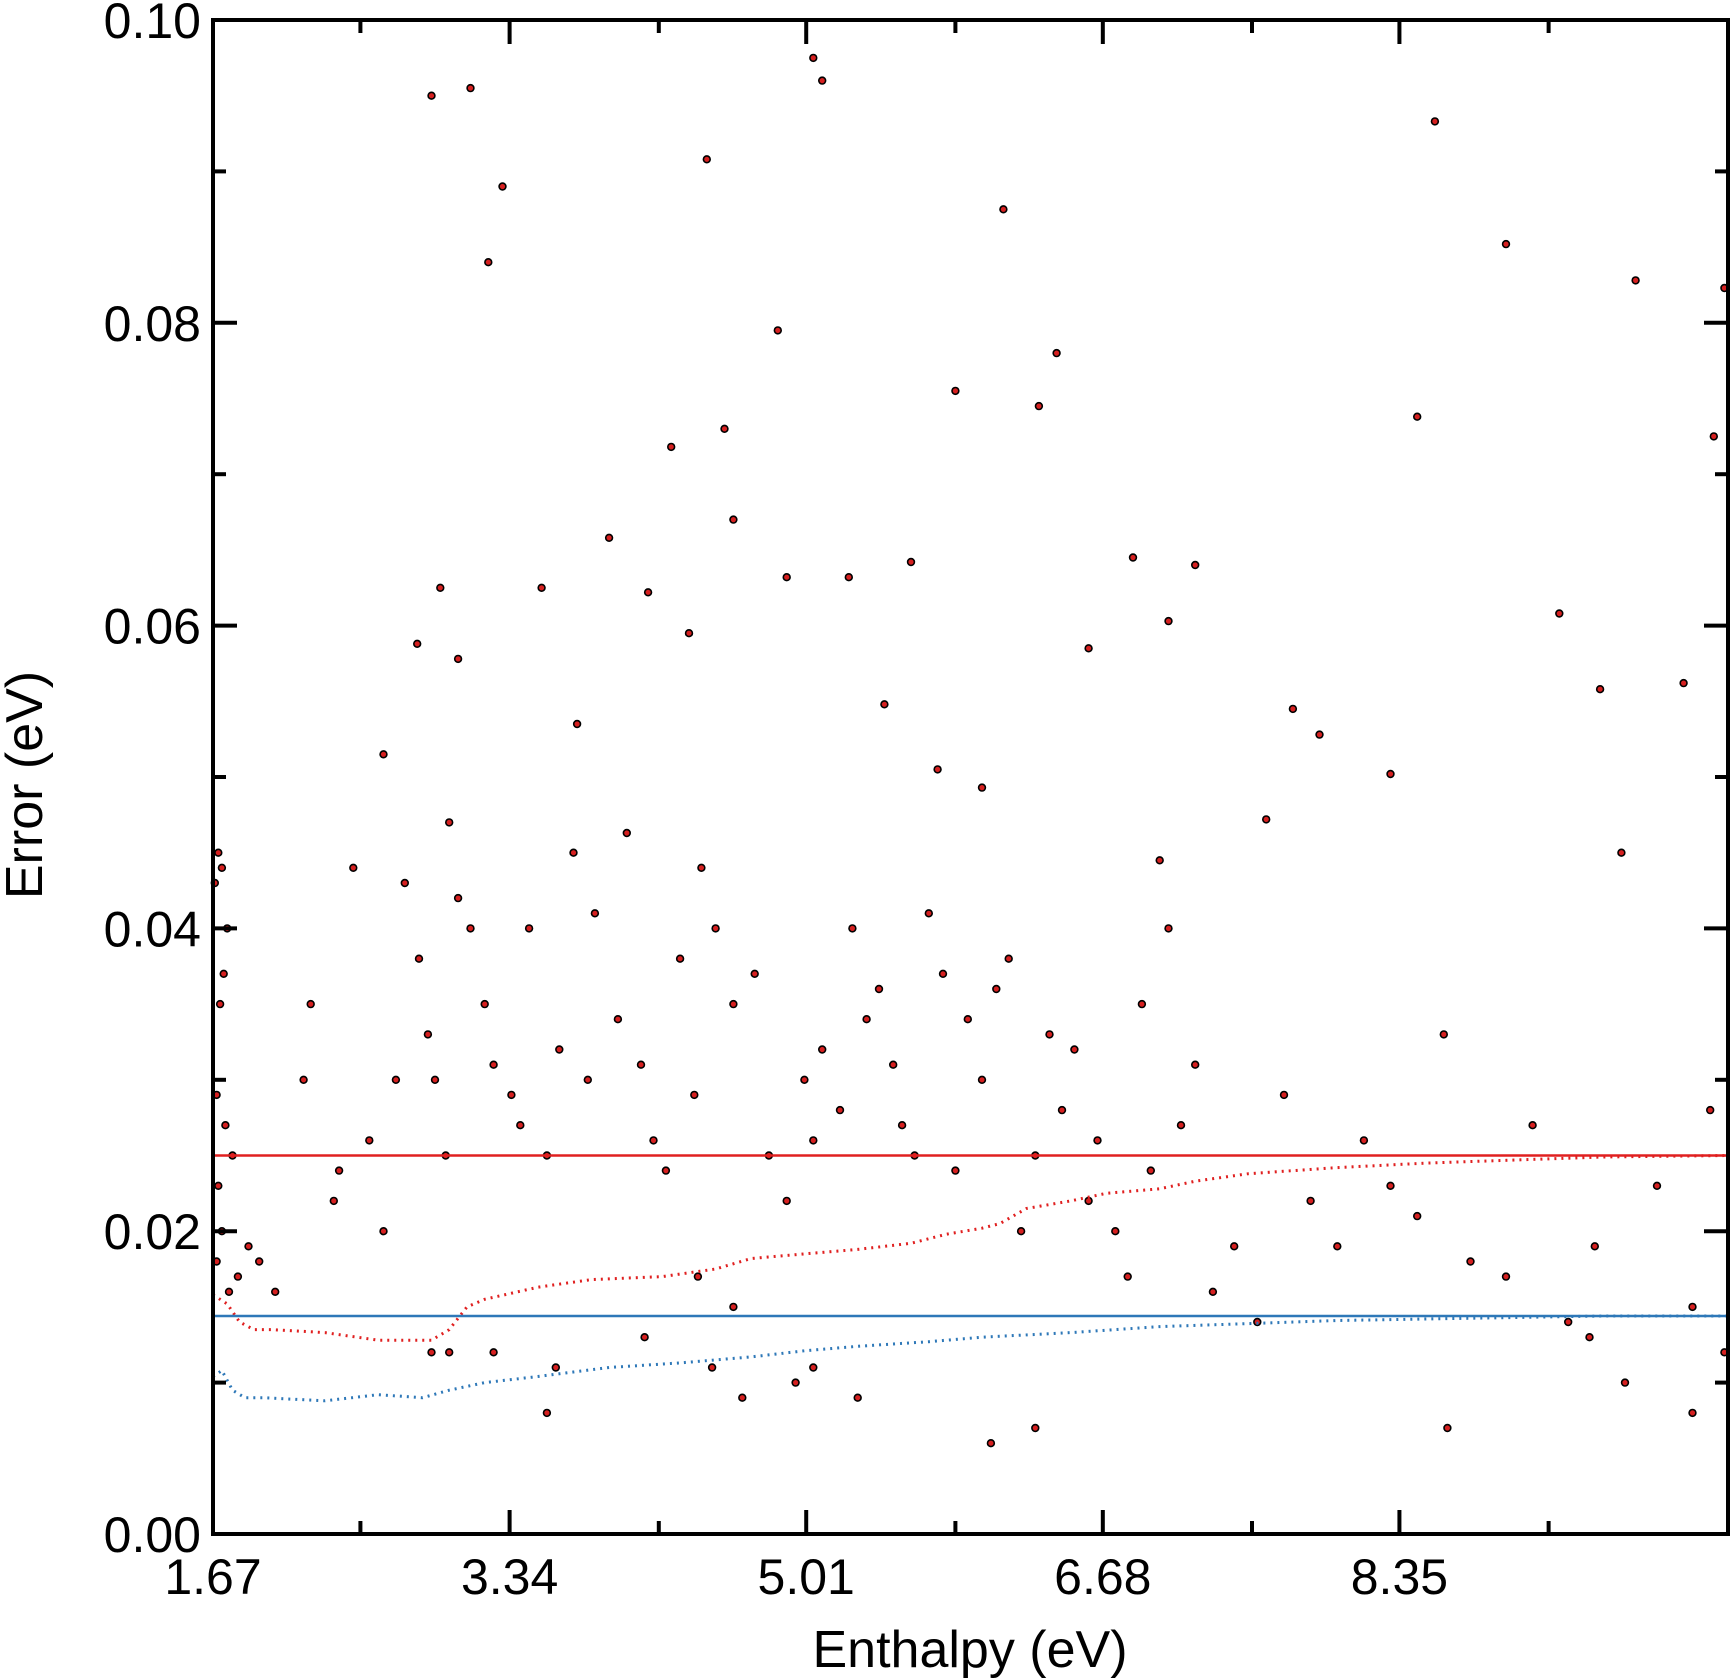  What do you see at coordinates (969, 1650) in the screenshot?
I see `x-axis-title: Enthalpy (eV)` at bounding box center [969, 1650].